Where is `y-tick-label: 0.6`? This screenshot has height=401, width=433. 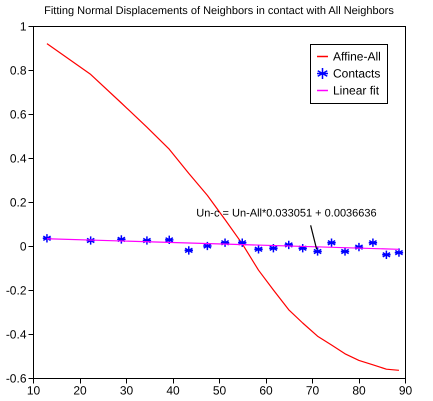 y-tick-label: 0.6 is located at coordinates (18, 115).